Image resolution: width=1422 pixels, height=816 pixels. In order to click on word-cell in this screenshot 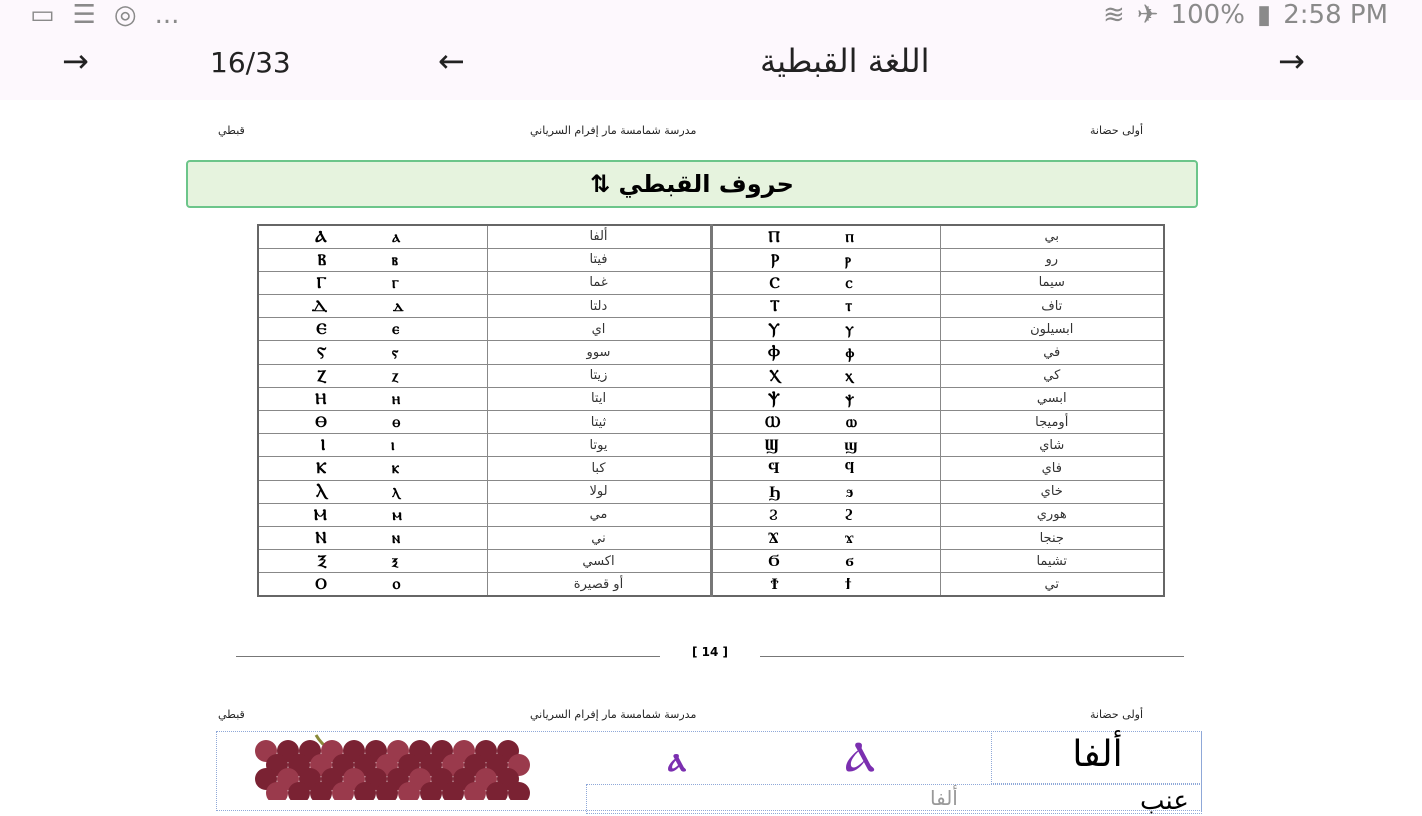, I will do `click(894, 799)`.